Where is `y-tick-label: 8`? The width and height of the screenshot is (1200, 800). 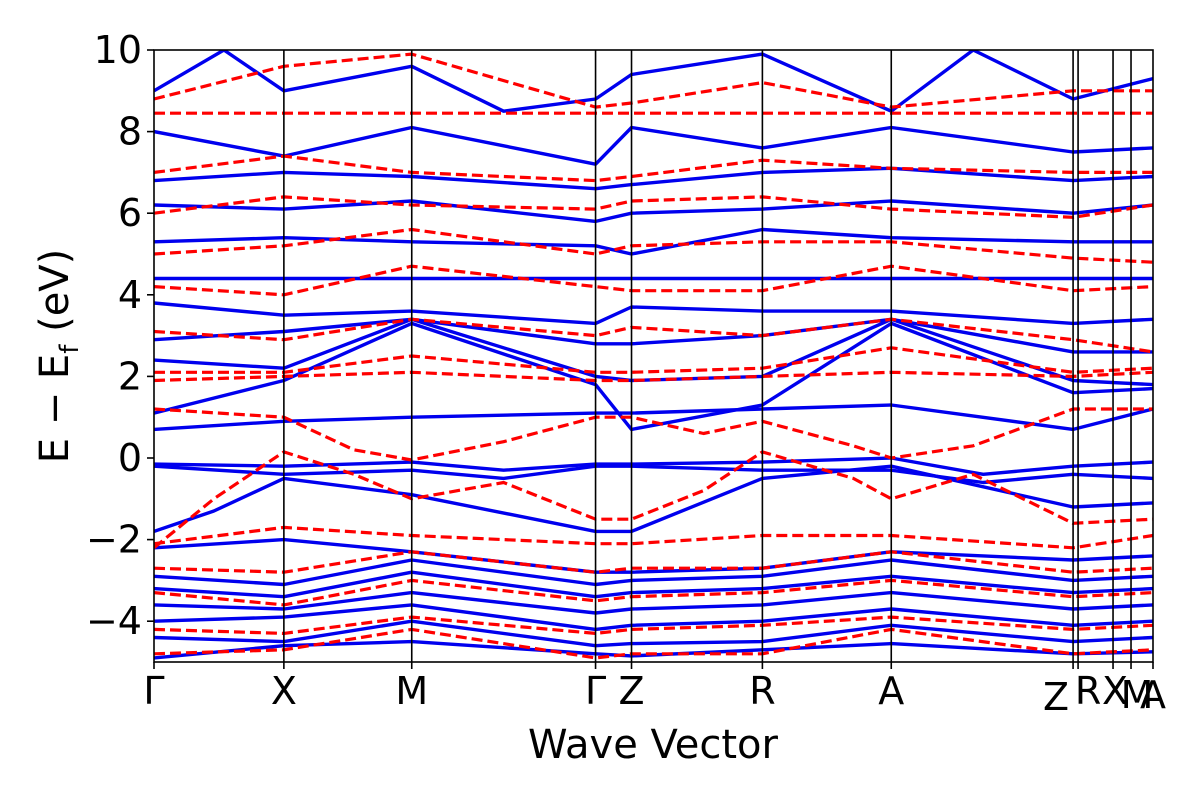 y-tick-label: 8 is located at coordinates (130, 132).